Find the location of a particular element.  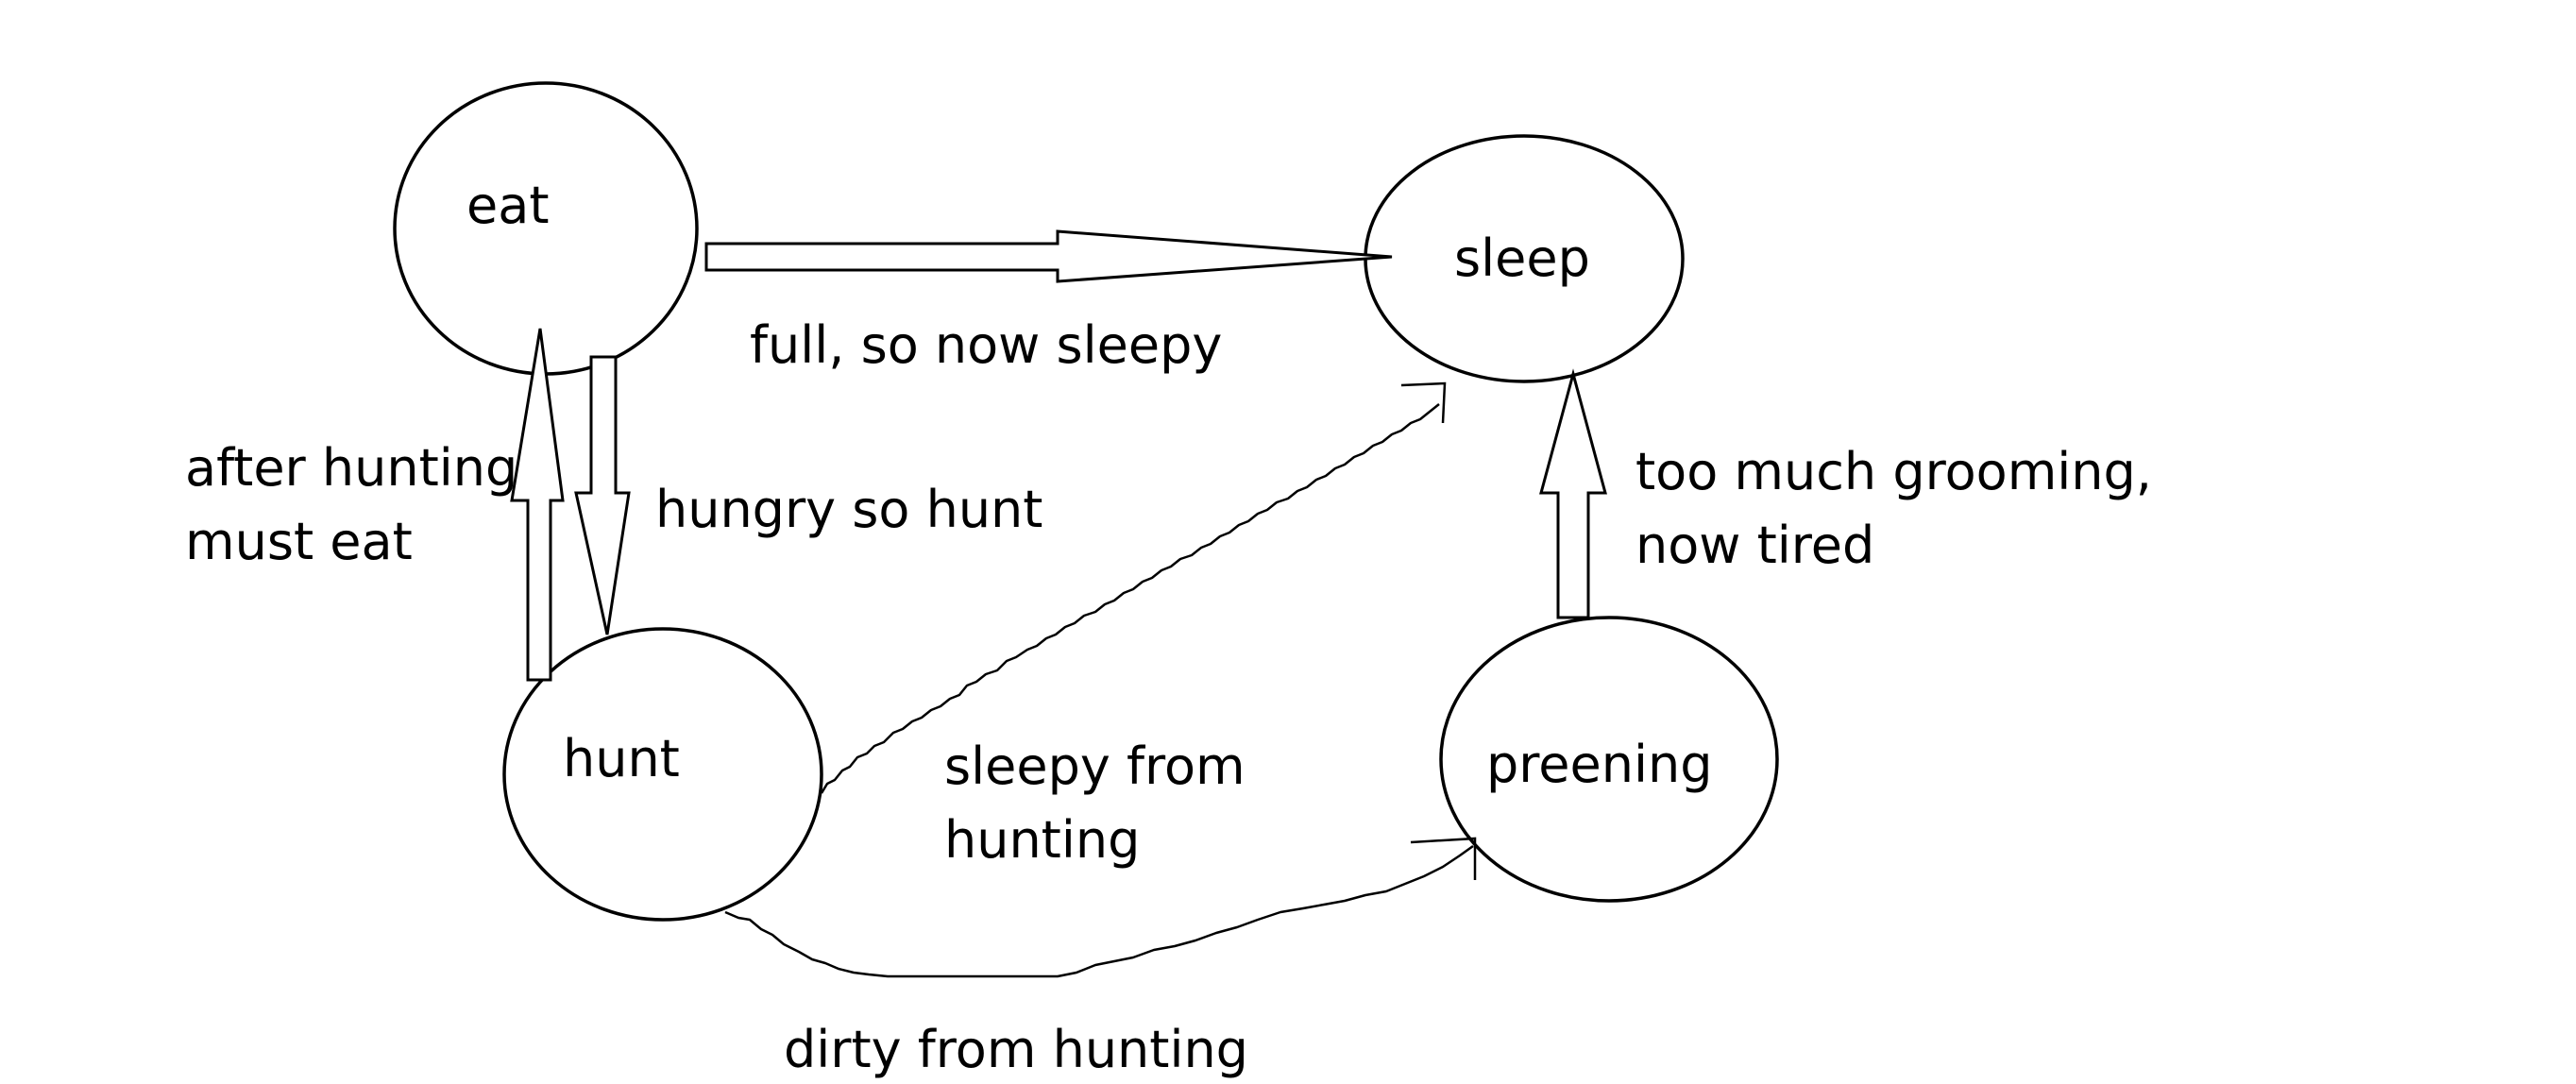

label-eat-to-sleep: full, so now sleepy is located at coordinates (986, 345).